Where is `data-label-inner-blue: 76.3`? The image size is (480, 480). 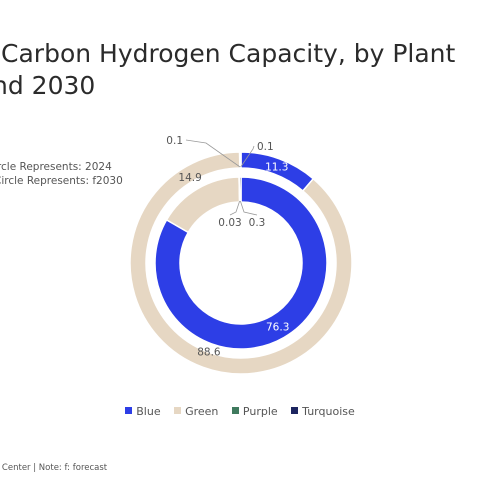
data-label-inner-blue: 76.3 is located at coordinates (277, 328).